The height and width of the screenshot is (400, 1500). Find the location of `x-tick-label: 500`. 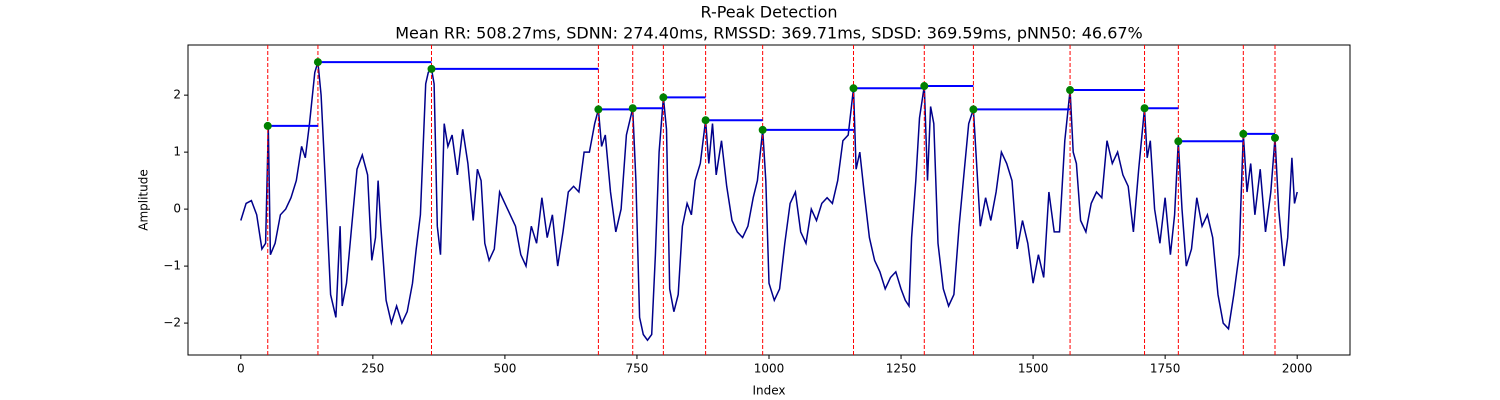

x-tick-label: 500 is located at coordinates (504, 369).